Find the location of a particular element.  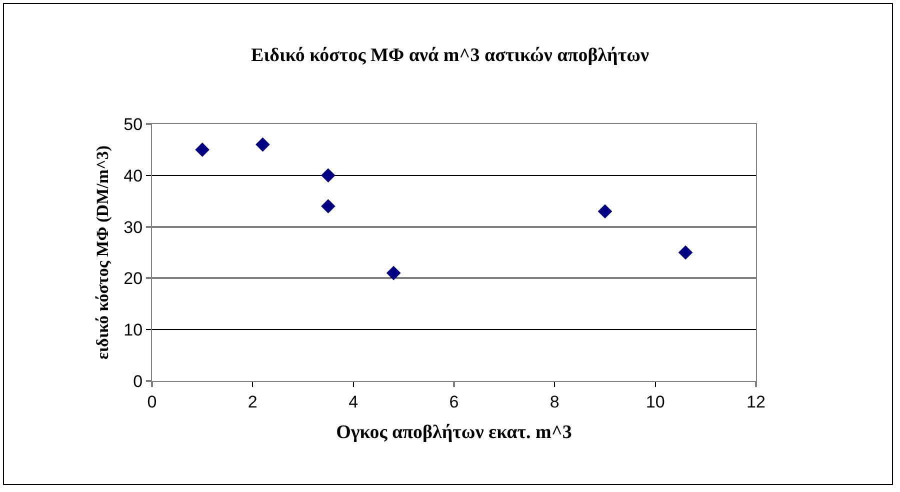

y-tick-label: 30 is located at coordinates (133, 227).